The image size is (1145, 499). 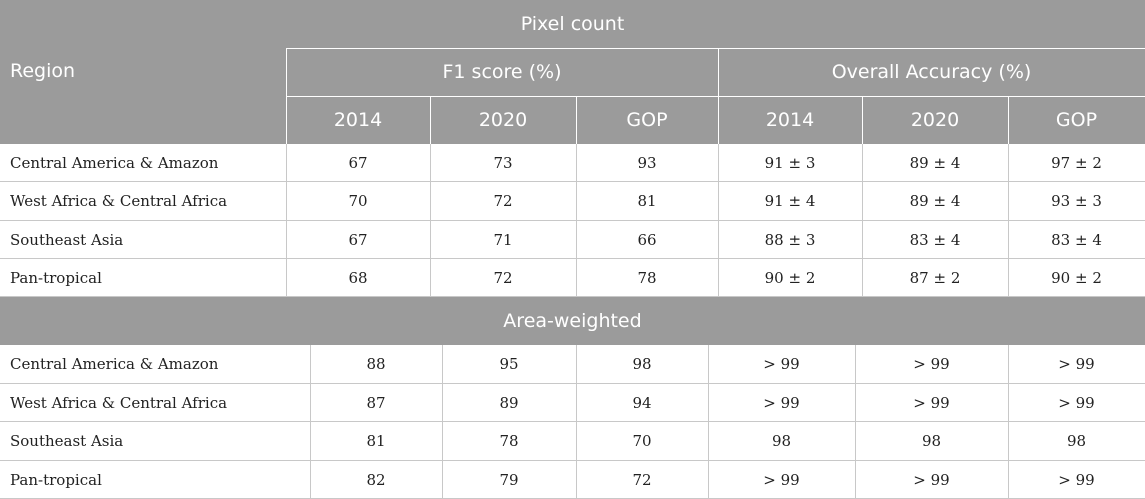 What do you see at coordinates (1076, 120) in the screenshot?
I see `subheader-oa-gop: GOP` at bounding box center [1076, 120].